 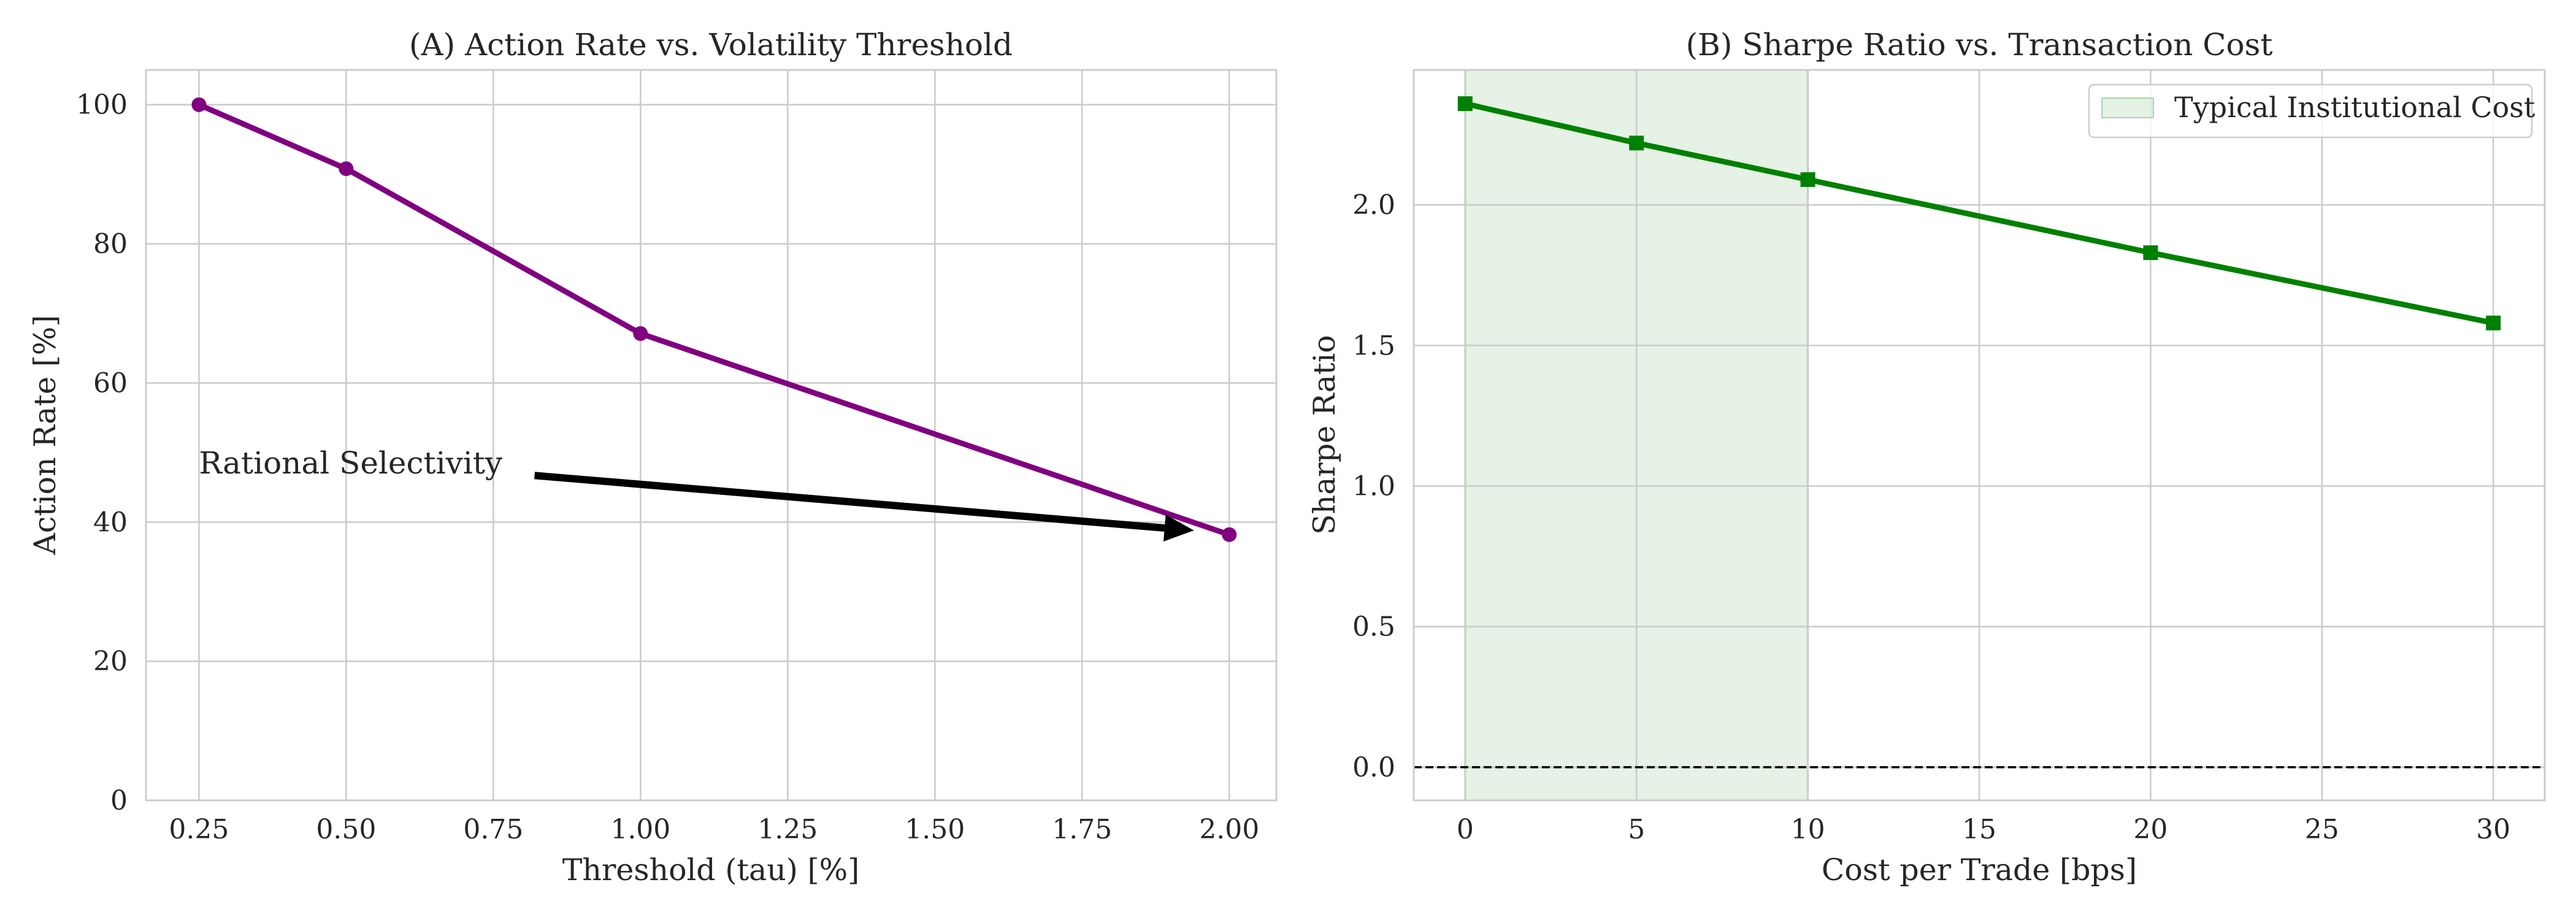 I want to click on y-tick-label: 1.5, so click(x=1373, y=345).